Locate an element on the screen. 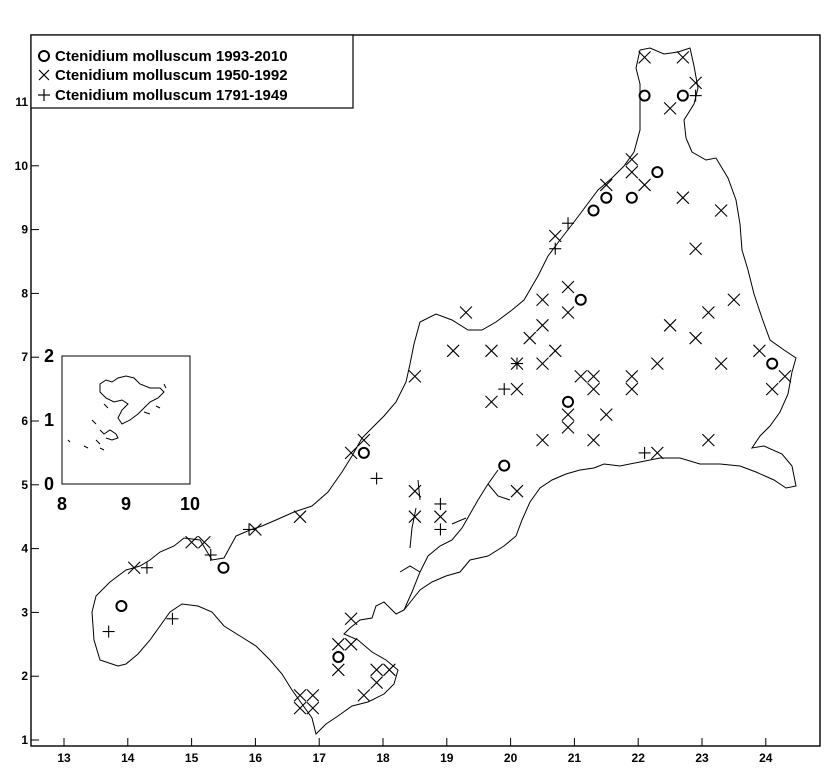 This screenshot has width=838, height=768. inset-x-tick-label: 8 is located at coordinates (62, 504).